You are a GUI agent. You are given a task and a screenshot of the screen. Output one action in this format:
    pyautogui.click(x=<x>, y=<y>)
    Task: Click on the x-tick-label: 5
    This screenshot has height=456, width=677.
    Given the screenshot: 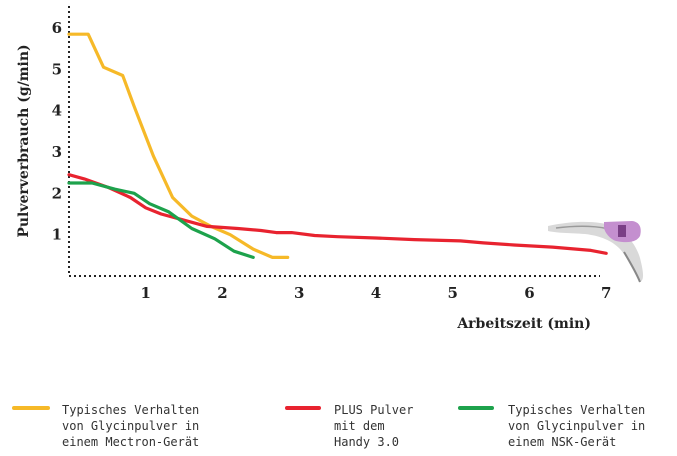 What is the action you would take?
    pyautogui.click(x=452, y=293)
    